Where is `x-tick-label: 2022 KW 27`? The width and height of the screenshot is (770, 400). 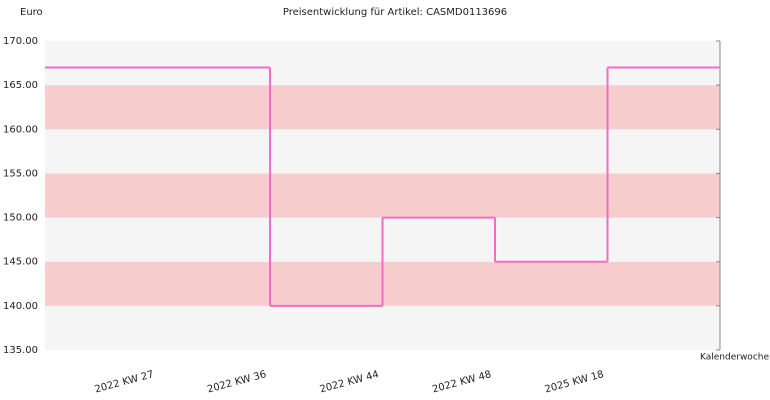
x-tick-label: 2022 KW 27 is located at coordinates (124, 382).